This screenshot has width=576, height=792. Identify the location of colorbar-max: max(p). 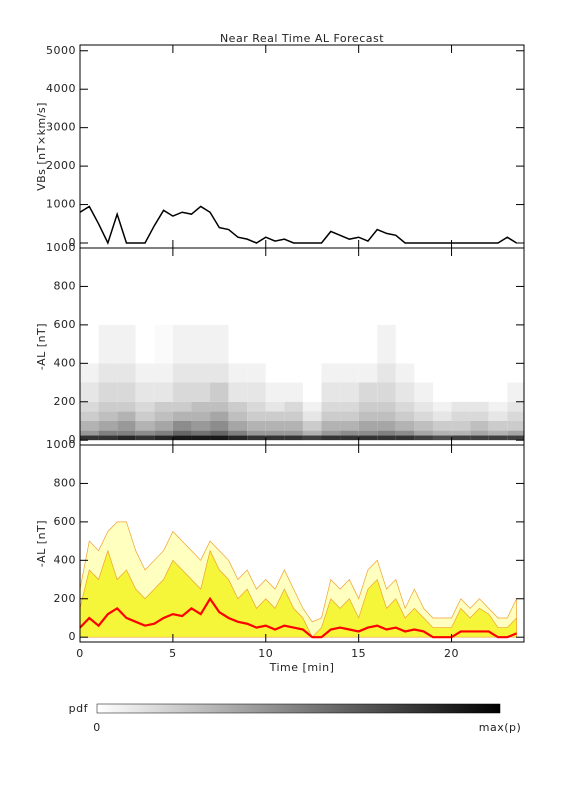
(500, 727).